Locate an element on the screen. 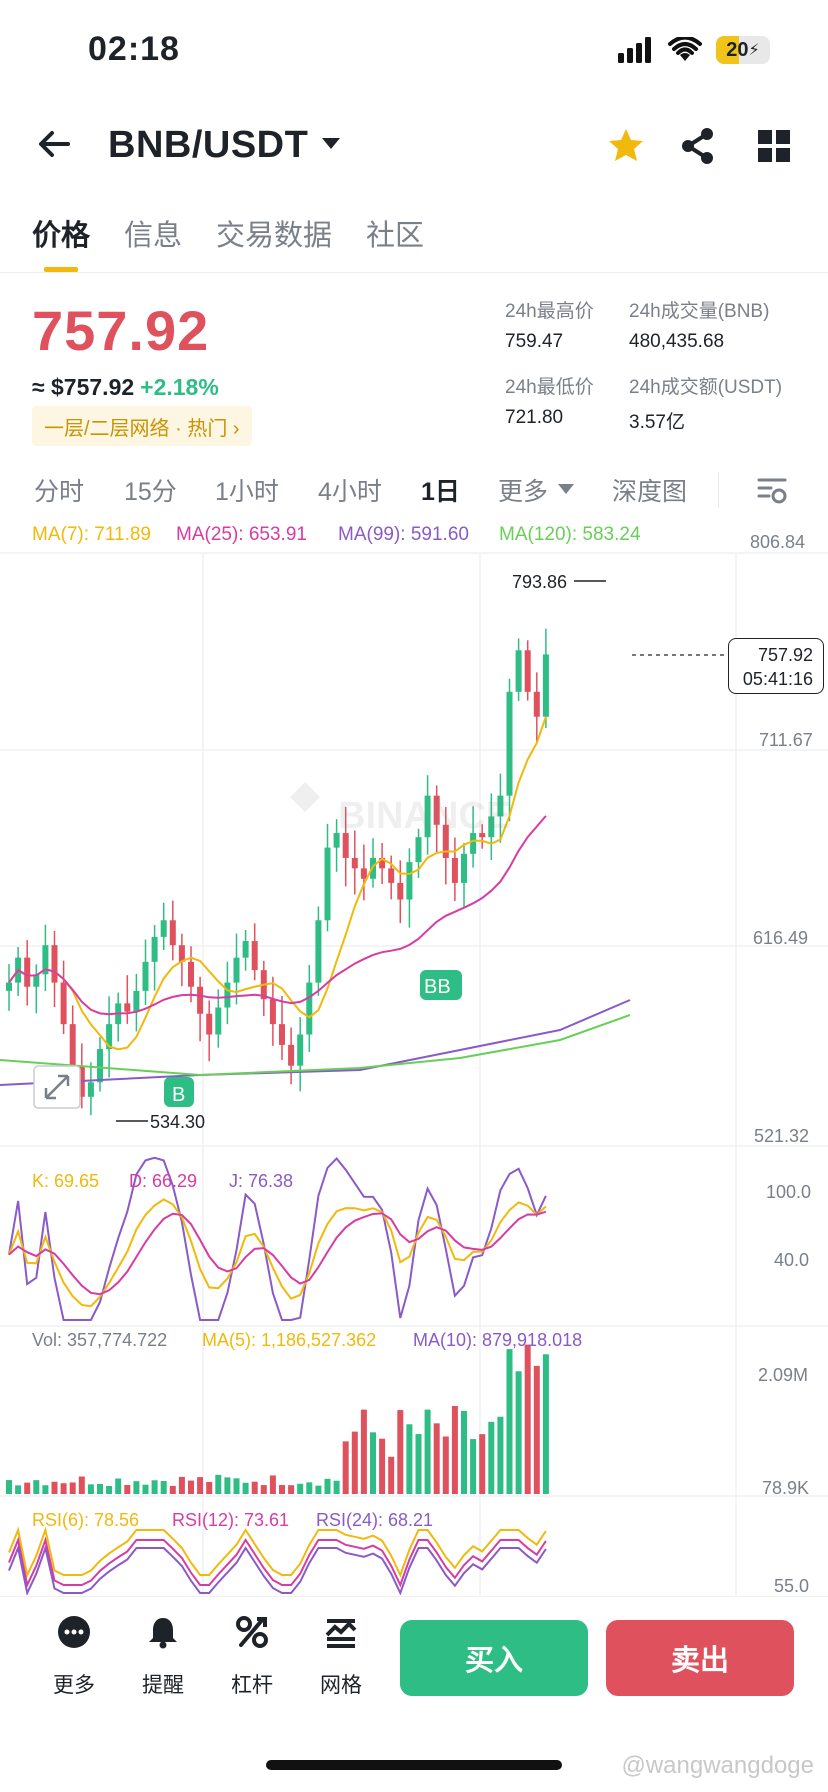  svg-text: BB is located at coordinates (437, 987).